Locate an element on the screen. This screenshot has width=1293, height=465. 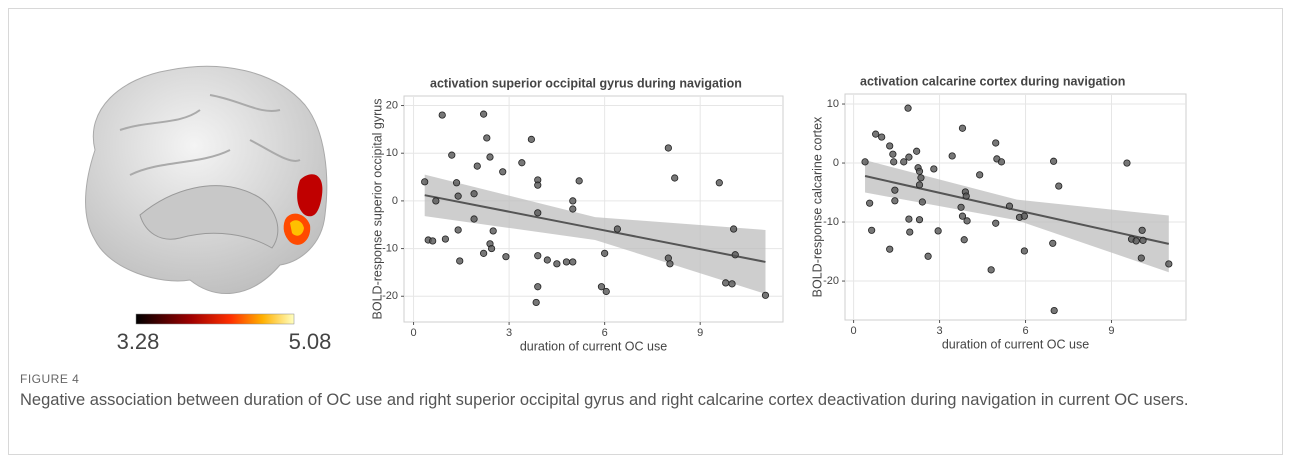
x-axis-label: duration of current OC use is located at coordinates (1015, 344).